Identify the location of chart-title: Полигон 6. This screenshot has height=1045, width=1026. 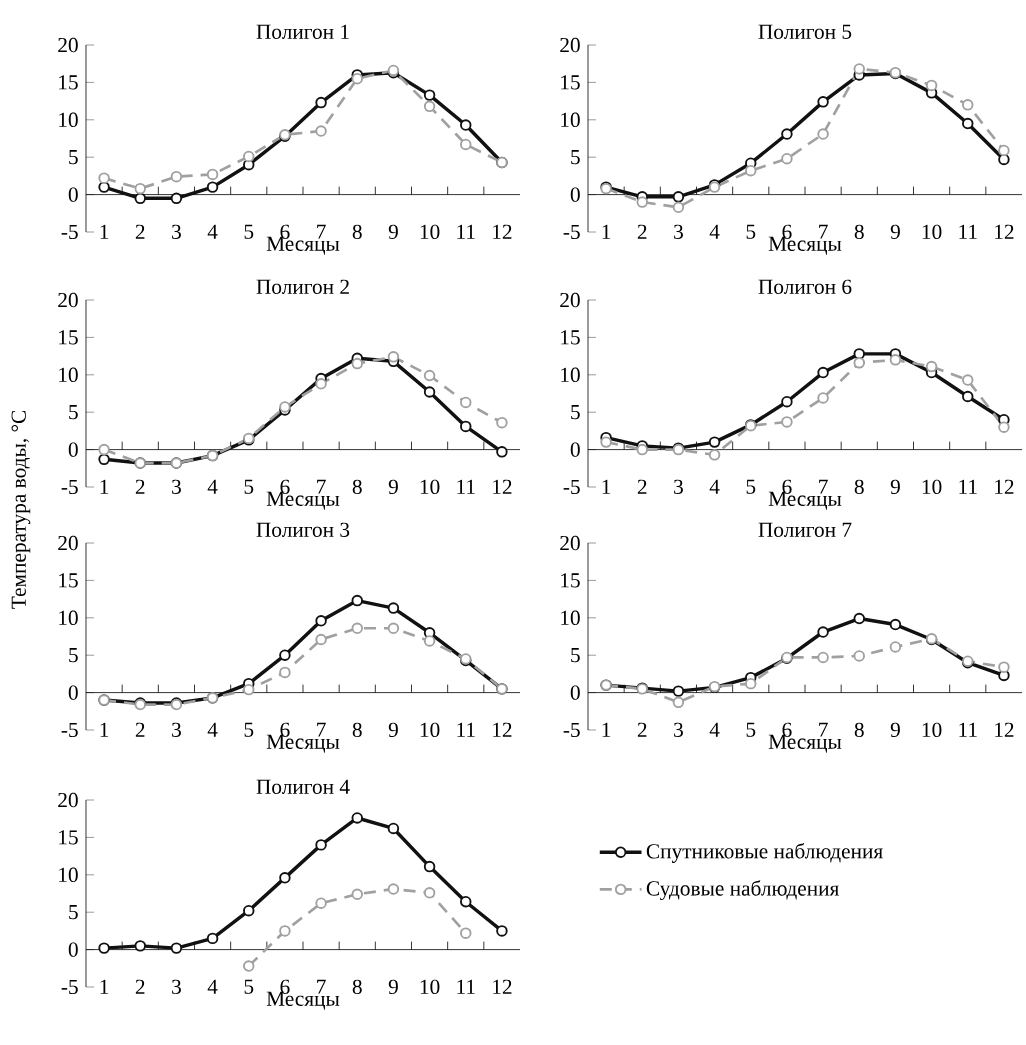
(805, 286).